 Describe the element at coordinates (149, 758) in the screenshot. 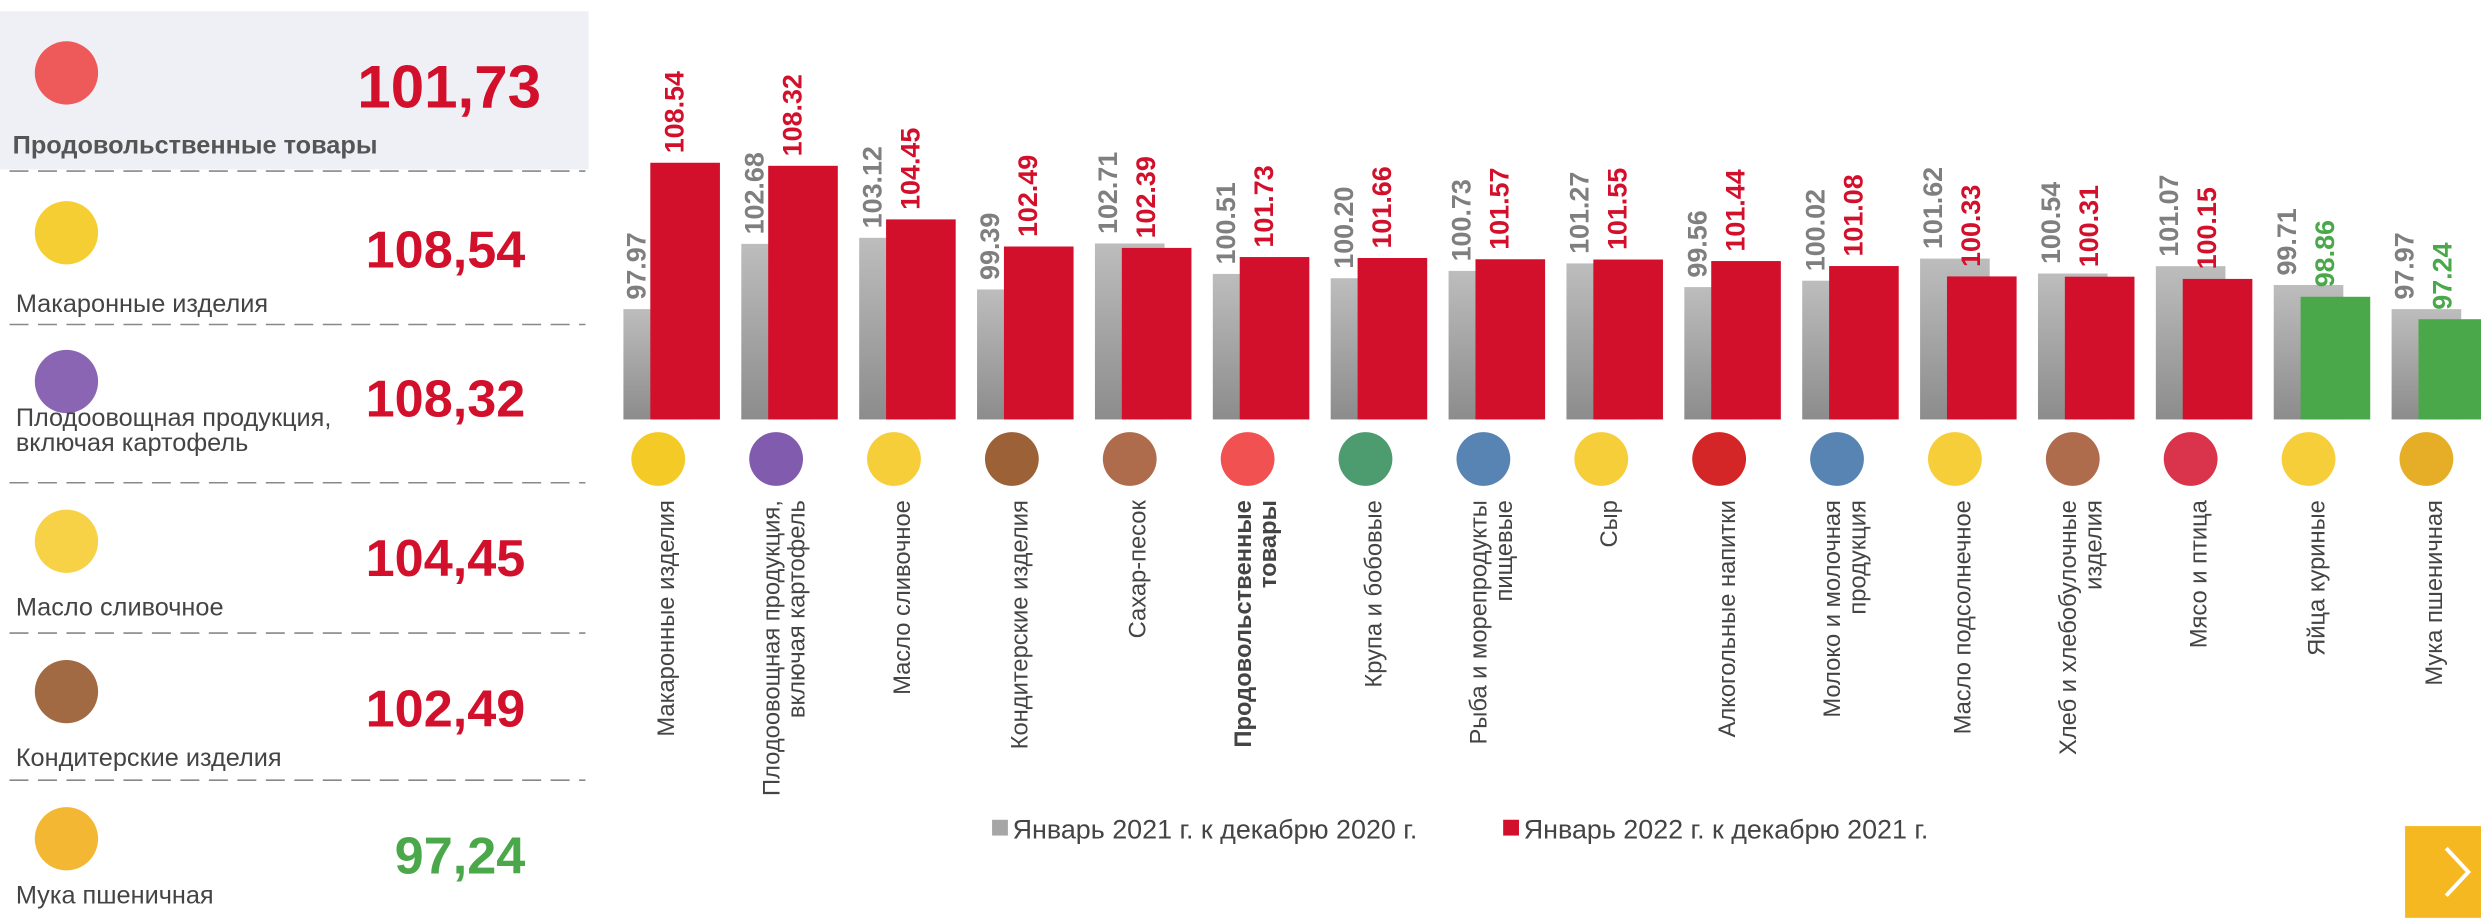

I see `summary-label: Кондитерские изделия` at that location.